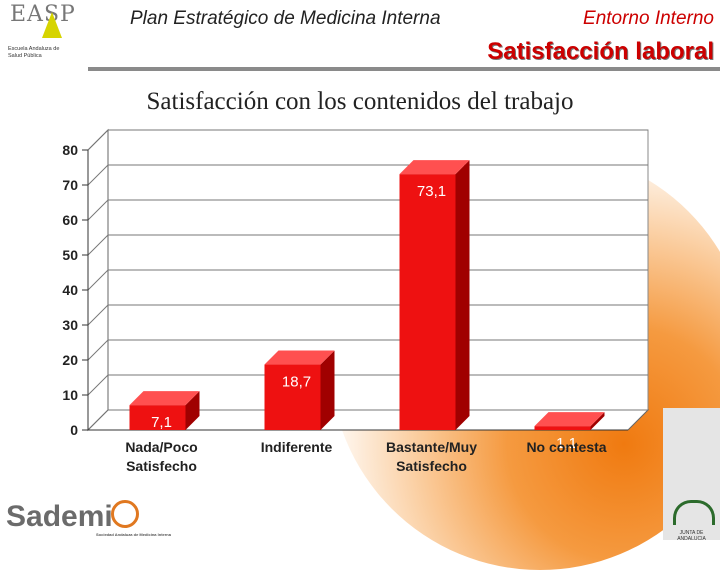  Describe the element at coordinates (70, 255) in the screenshot. I see `y-tick-label: 50` at that location.